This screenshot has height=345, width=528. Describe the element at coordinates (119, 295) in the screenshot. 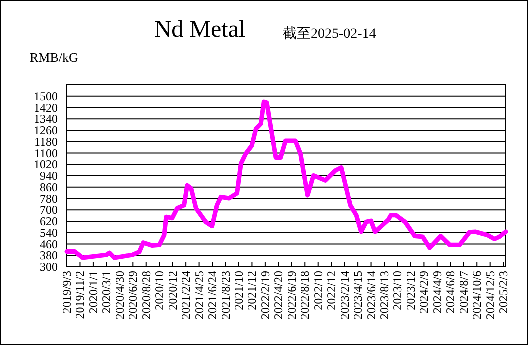

I see `x-tick-label: 2020/4/30` at that location.